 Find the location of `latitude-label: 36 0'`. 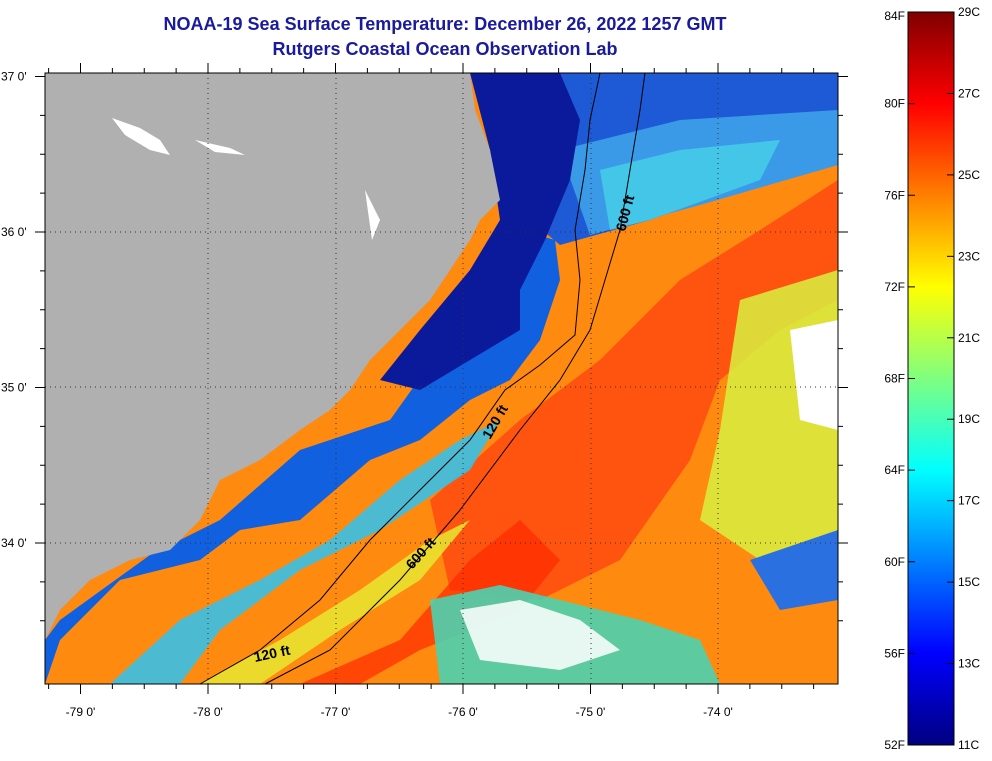

latitude-label: 36 0' is located at coordinates (14, 232).